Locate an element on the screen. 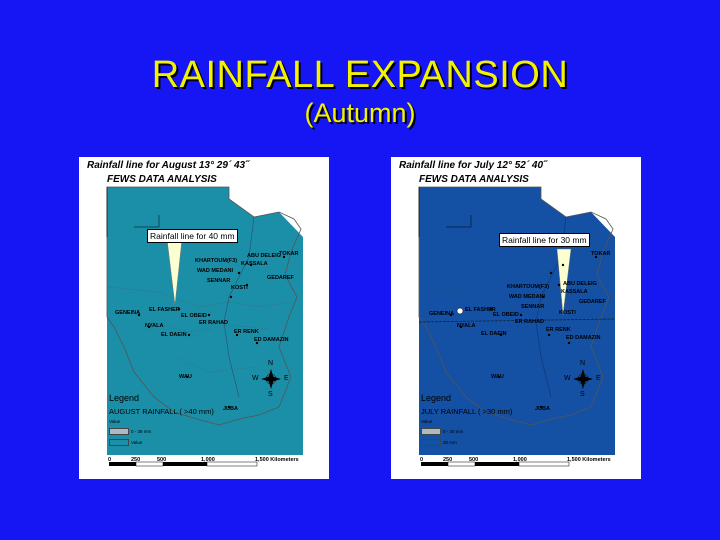 This screenshot has width=720, height=540. legend-item: 30 mm is located at coordinates (450, 442).